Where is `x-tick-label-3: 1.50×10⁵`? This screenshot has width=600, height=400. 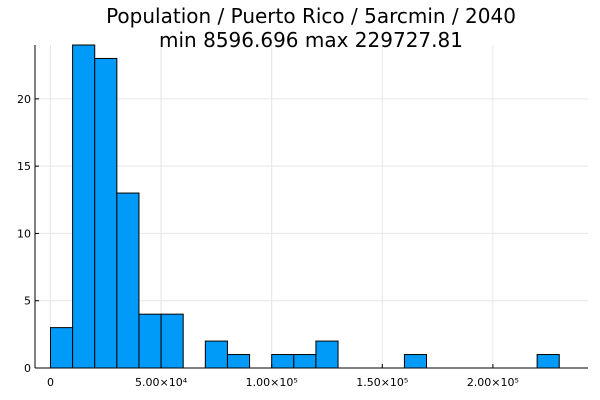
x-tick-label-3: 1.50×10⁵ is located at coordinates (382, 382).